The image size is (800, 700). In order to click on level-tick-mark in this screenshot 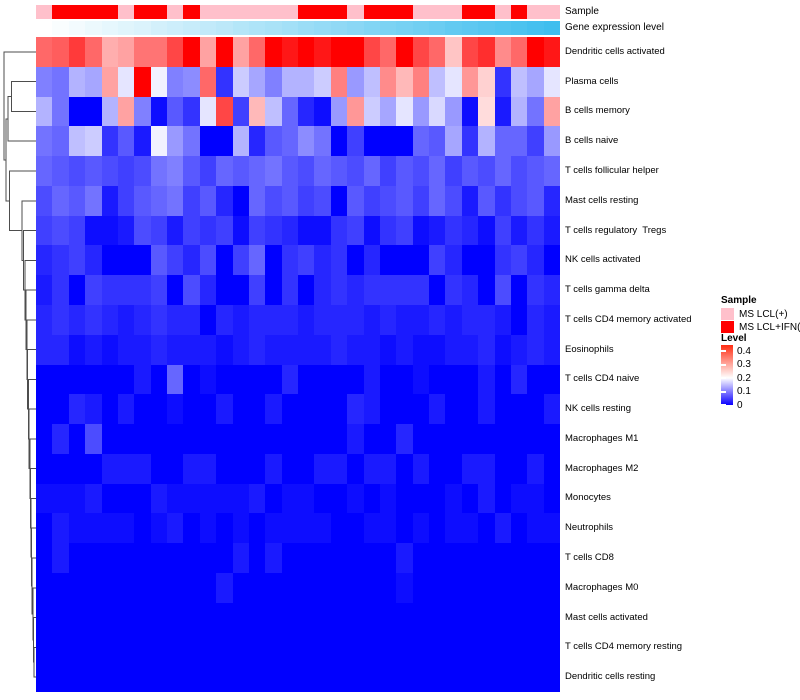, I will do `click(723, 391)`.